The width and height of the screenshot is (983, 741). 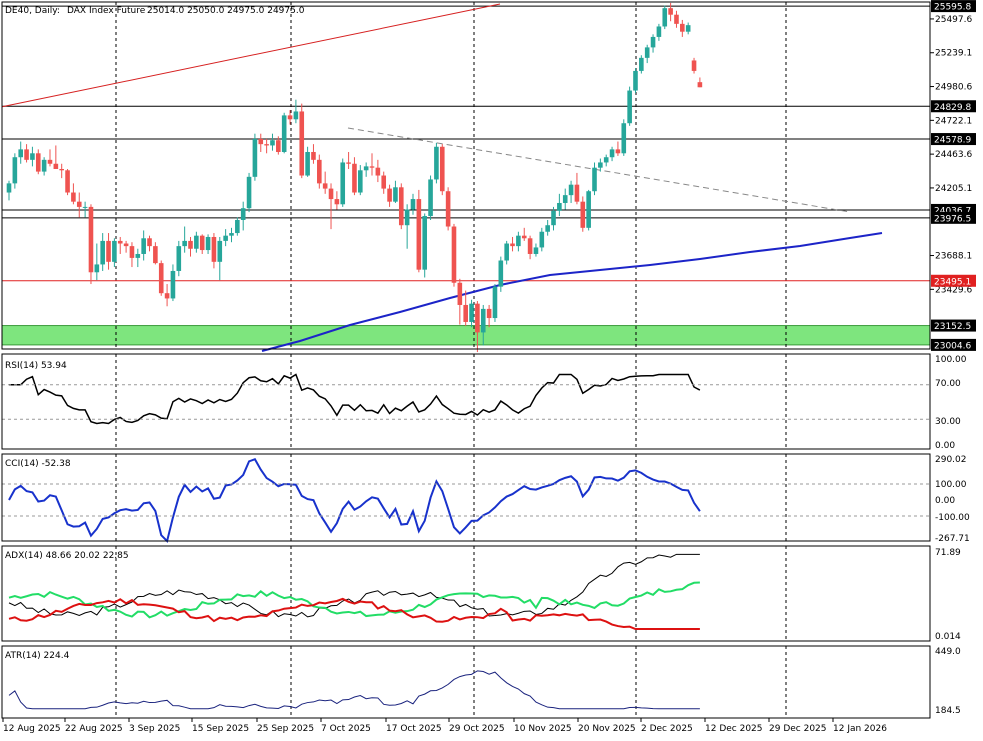 I want to click on time-label: 3 Sep 2025, so click(x=154, y=729).